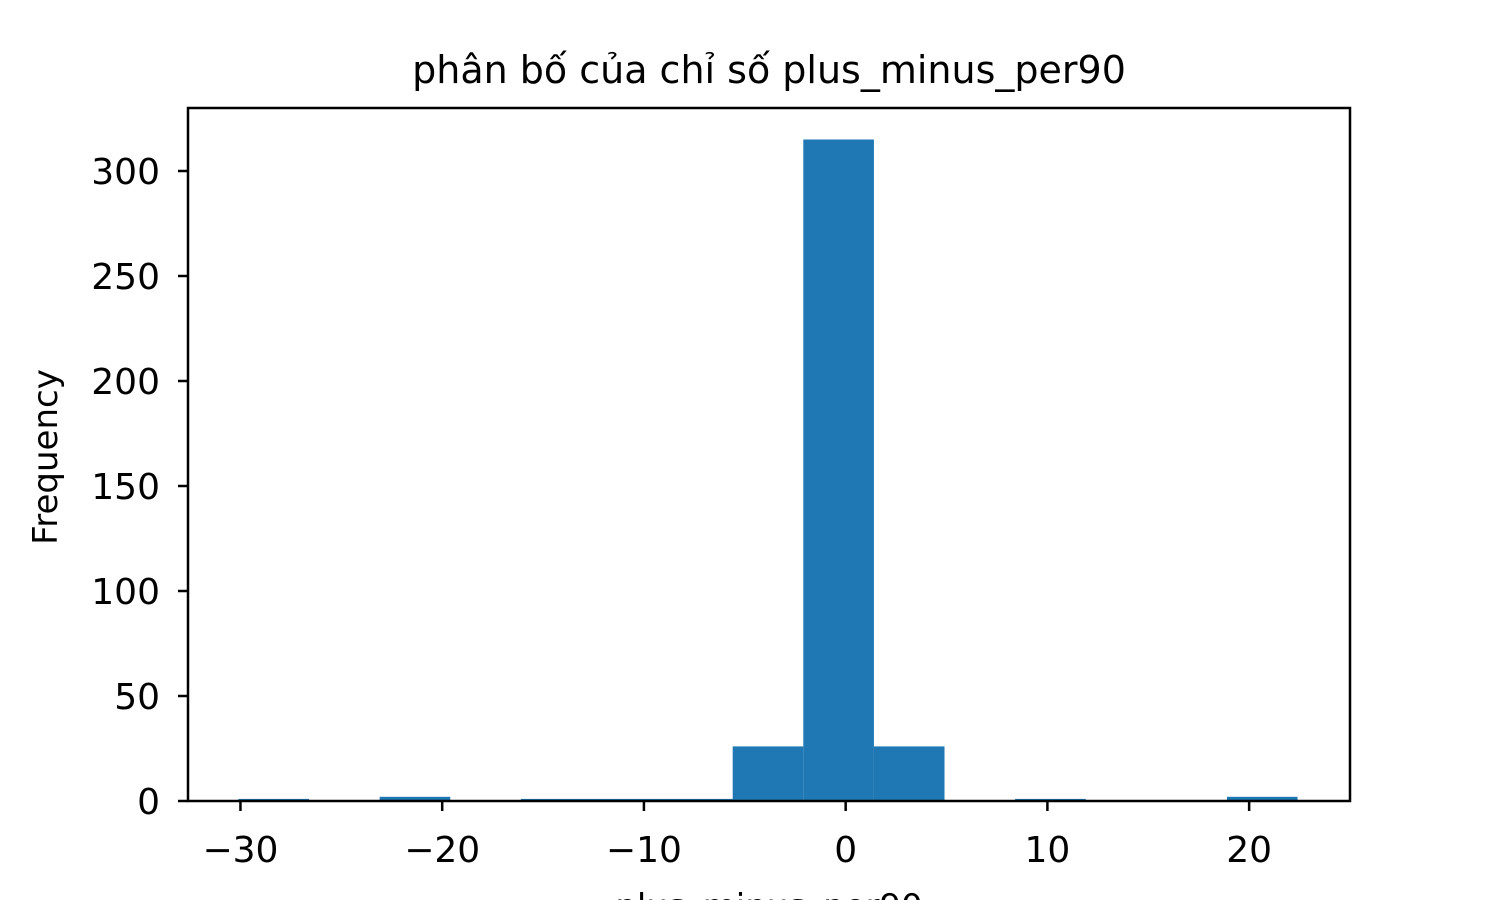 The height and width of the screenshot is (900, 1500). I want to click on chart-title: phân bố của chỉ số plus_minus_per90, so click(769, 70).